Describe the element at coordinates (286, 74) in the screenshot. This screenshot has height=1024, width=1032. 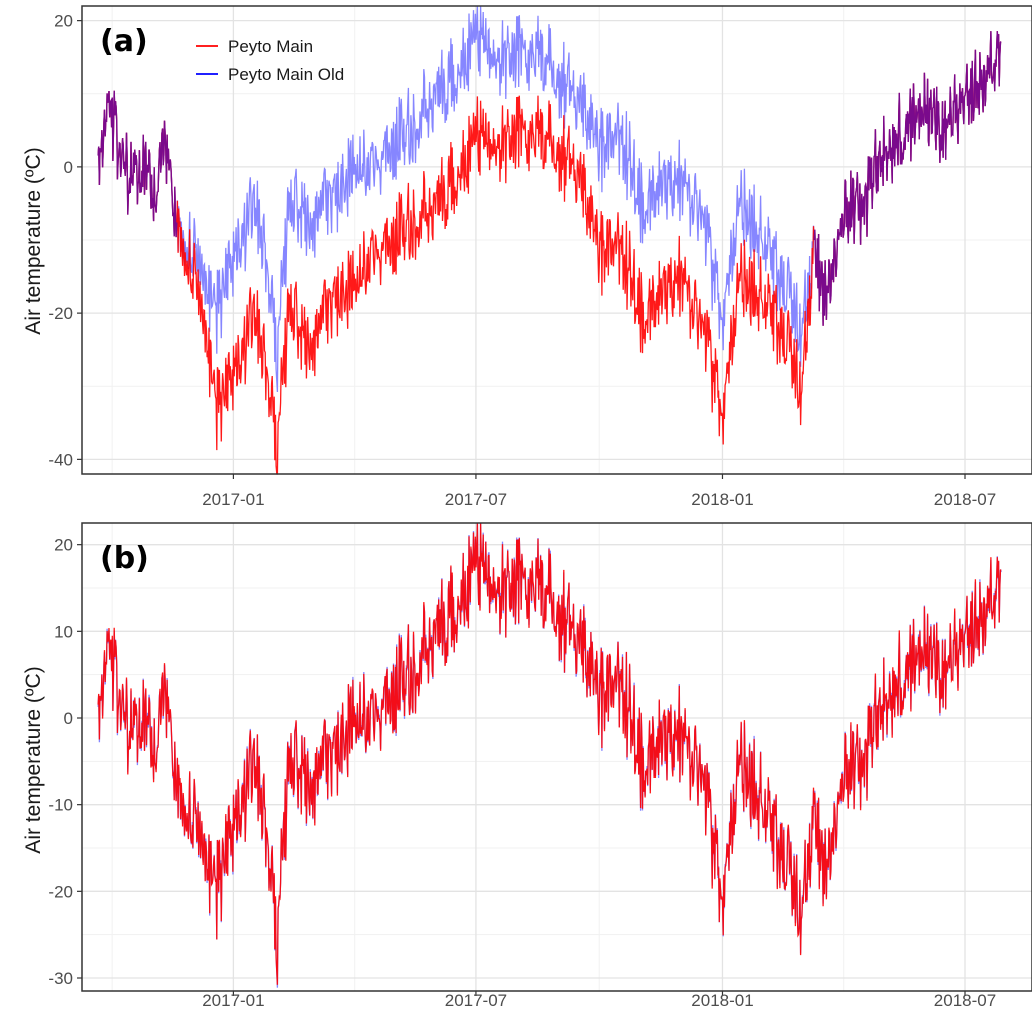
I see `legend-label: Peyto Main Old` at that location.